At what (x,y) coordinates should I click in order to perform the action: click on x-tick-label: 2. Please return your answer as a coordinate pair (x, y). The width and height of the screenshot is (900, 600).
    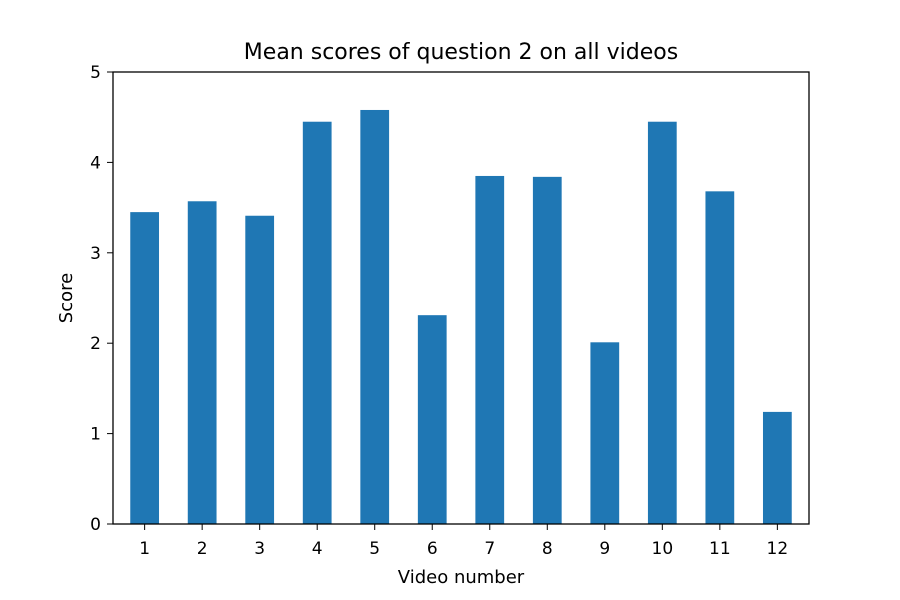
    Looking at the image, I should click on (202, 549).